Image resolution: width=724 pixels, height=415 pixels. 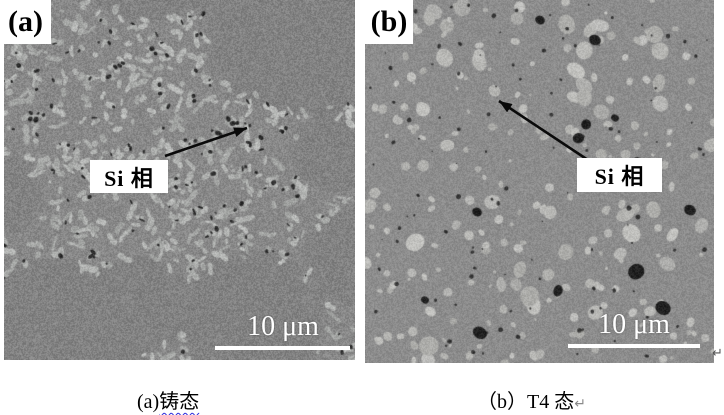 What do you see at coordinates (129, 176) in the screenshot?
I see `annotation-si-phase-a: Si 相` at bounding box center [129, 176].